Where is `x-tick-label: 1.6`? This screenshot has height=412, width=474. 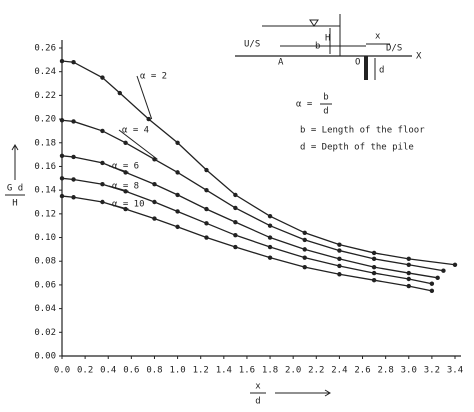 x-tick-label: 1.6 is located at coordinates (247, 371).